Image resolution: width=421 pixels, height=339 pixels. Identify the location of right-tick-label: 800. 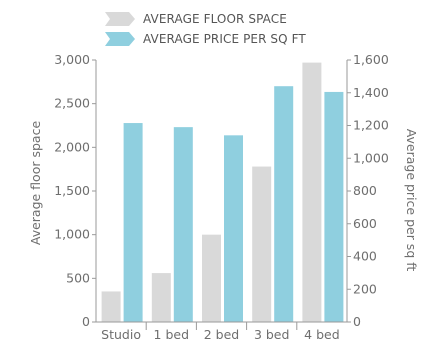
(365, 190).